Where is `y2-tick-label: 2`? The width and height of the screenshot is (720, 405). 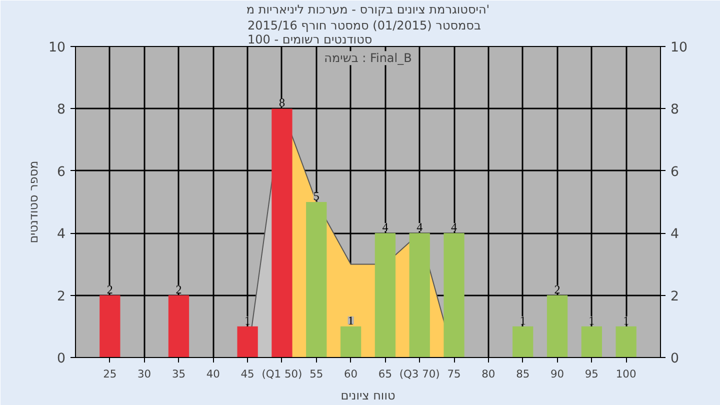
y2-tick-label: 2 is located at coordinates (674, 296).